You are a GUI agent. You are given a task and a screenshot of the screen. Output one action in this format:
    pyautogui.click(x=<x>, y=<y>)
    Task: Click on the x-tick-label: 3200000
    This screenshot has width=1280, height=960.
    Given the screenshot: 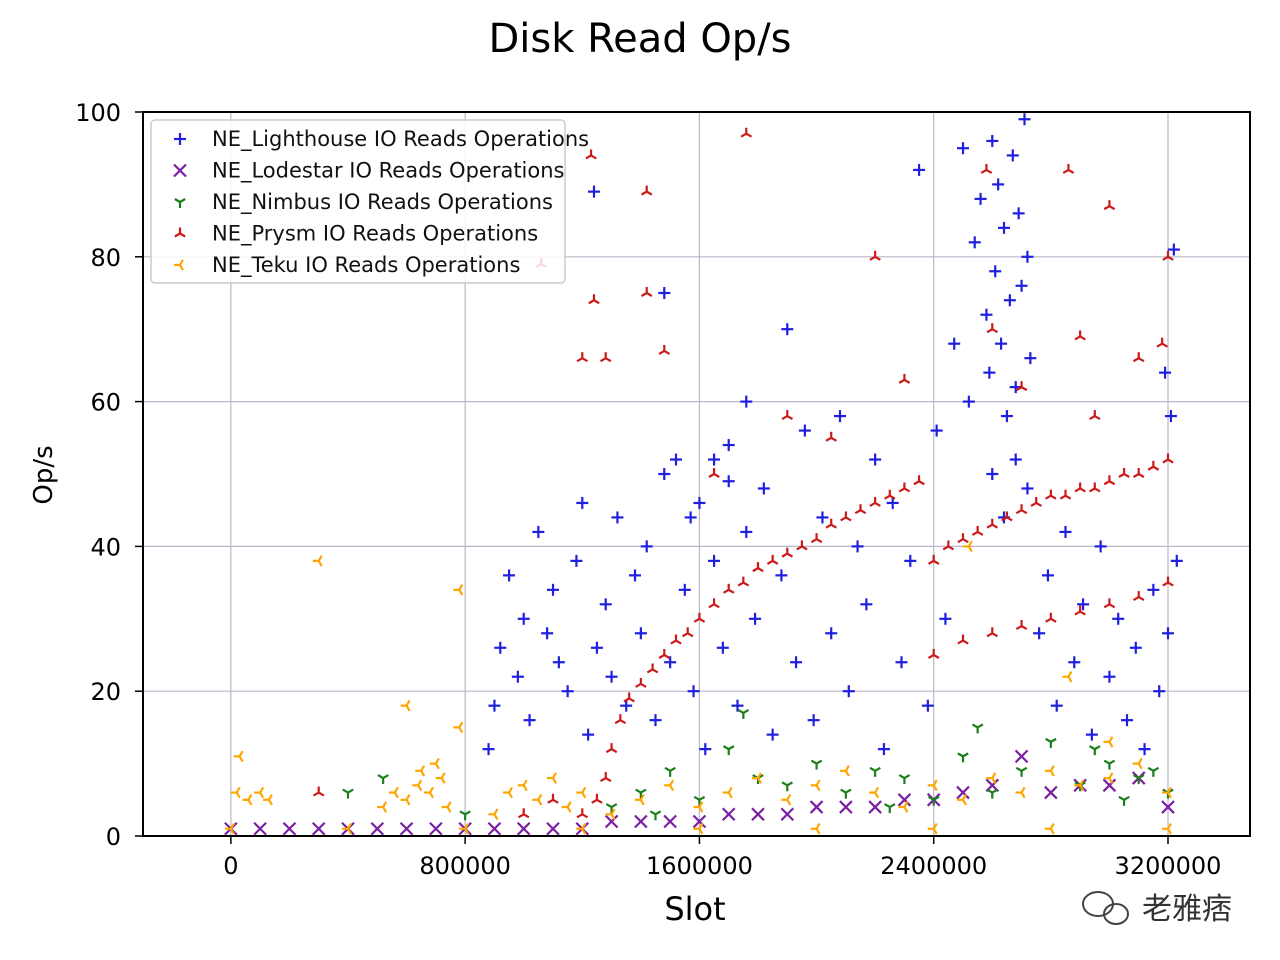 What is the action you would take?
    pyautogui.click(x=1168, y=866)
    